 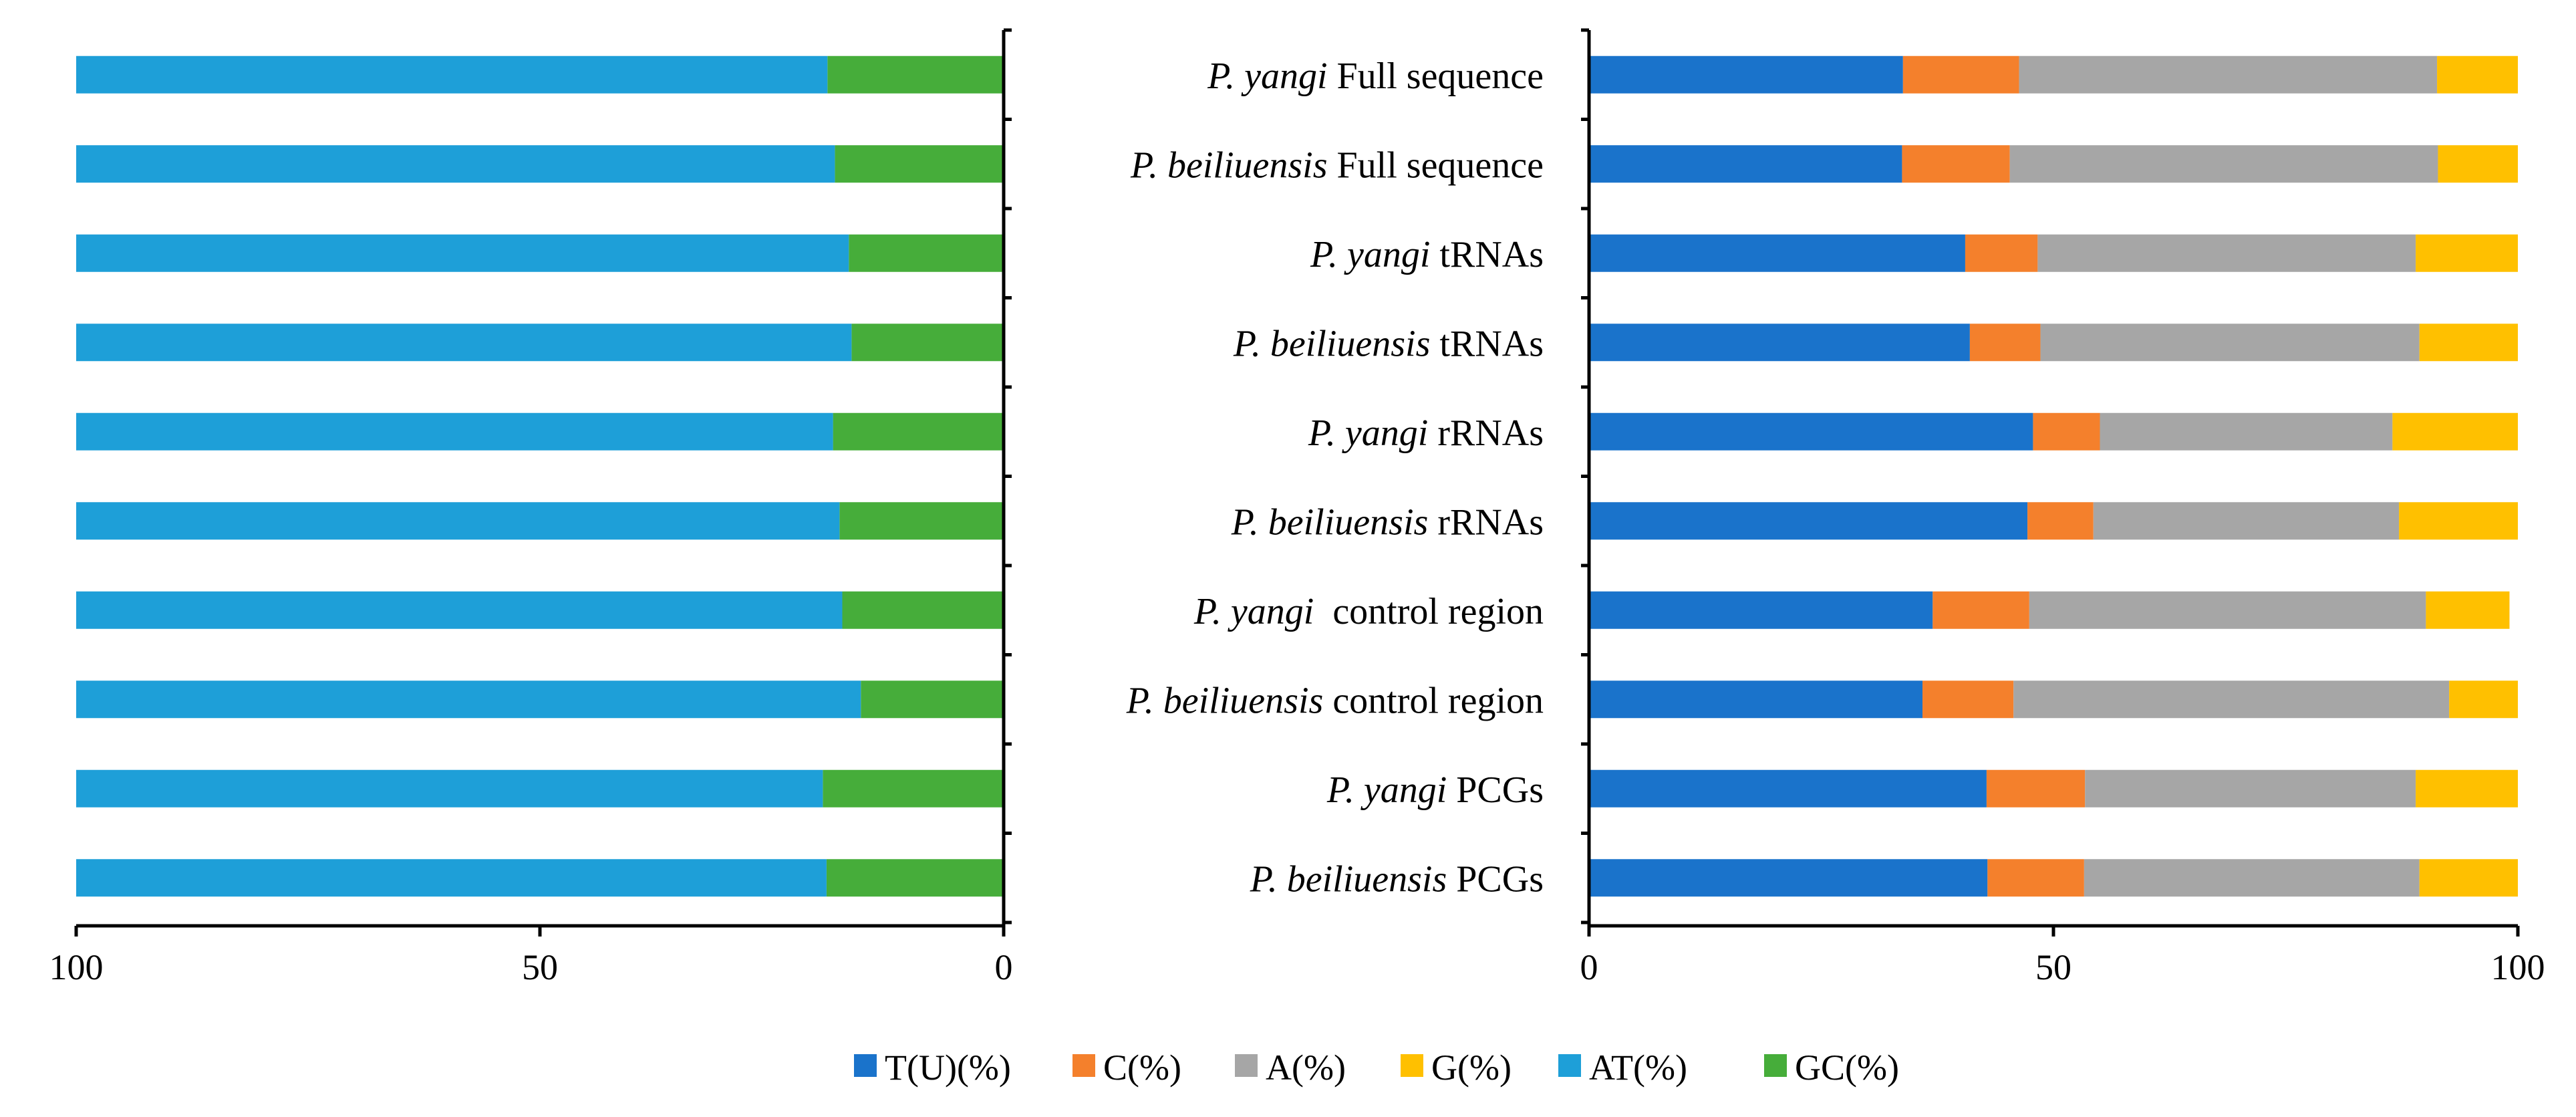 I want to click on category-label: P. yangi Full sequence, so click(x=1375, y=76).